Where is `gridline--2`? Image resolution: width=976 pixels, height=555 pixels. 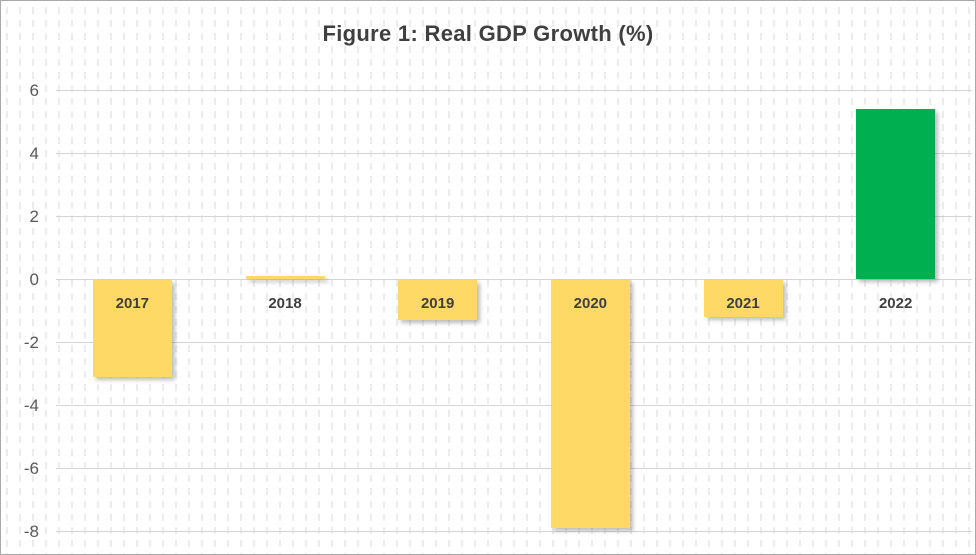 gridline--2 is located at coordinates (514, 342).